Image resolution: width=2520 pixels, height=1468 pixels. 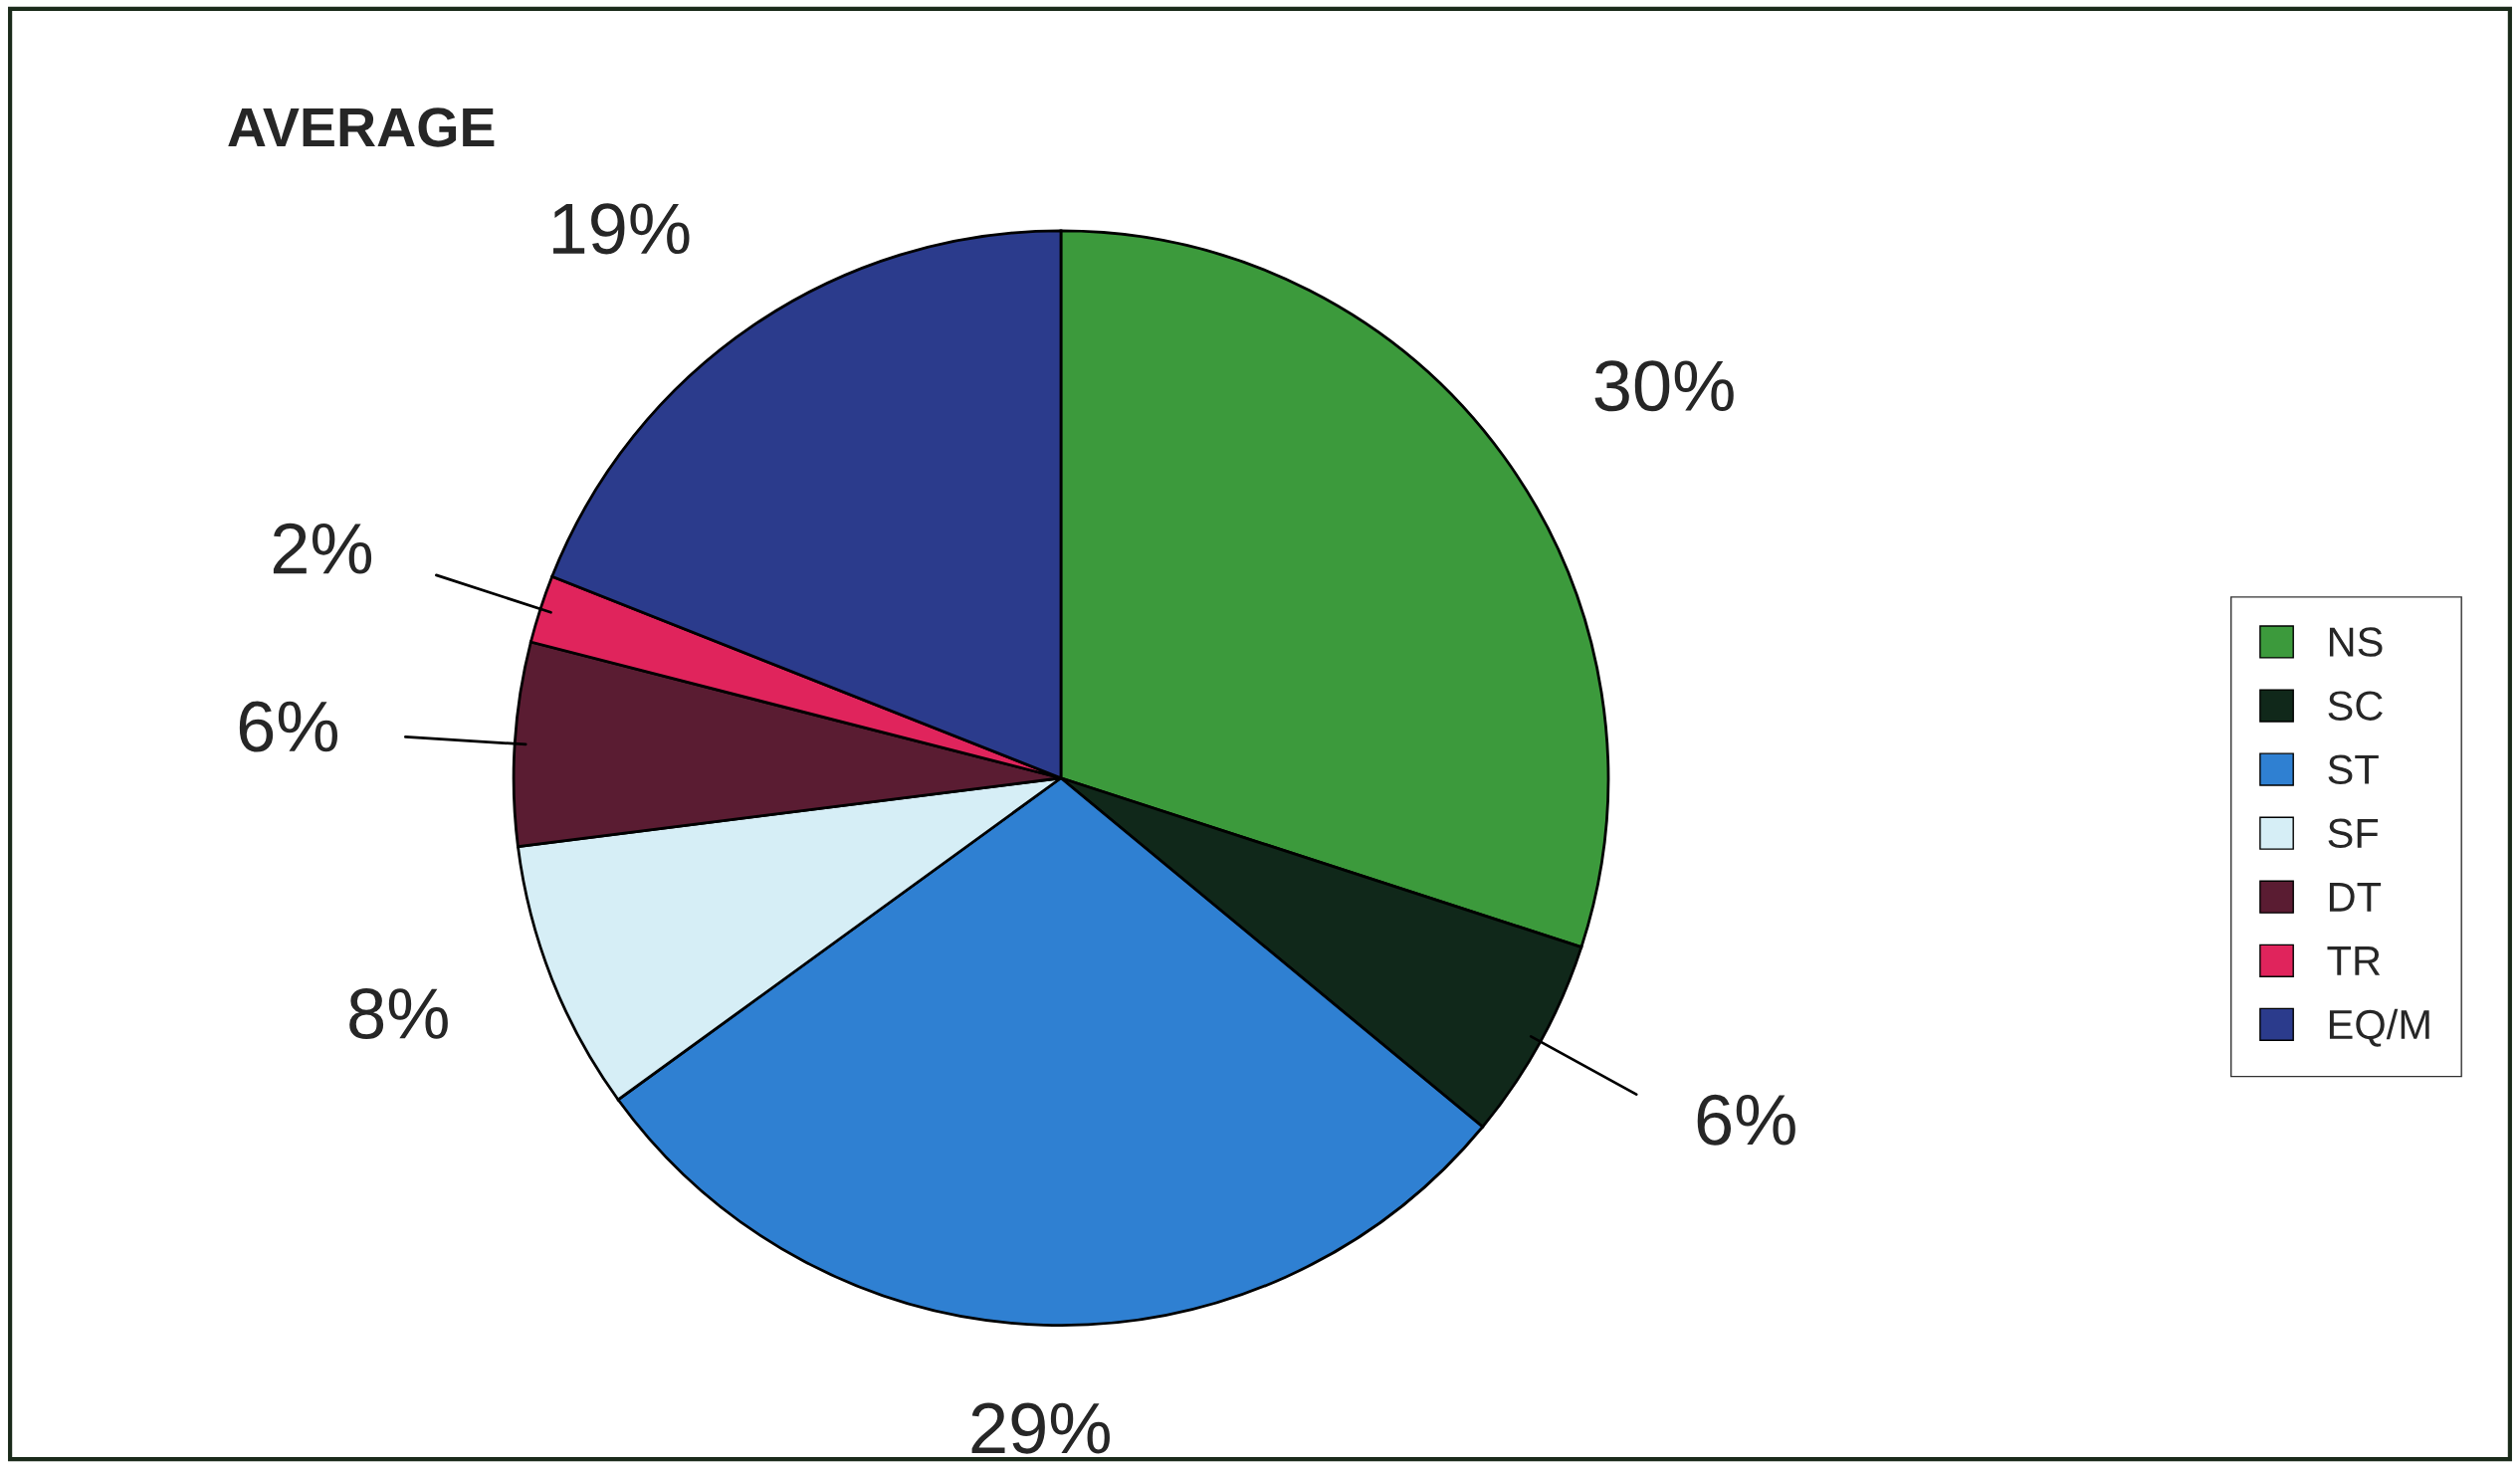 I want to click on data-label: 19%, so click(x=621, y=229).